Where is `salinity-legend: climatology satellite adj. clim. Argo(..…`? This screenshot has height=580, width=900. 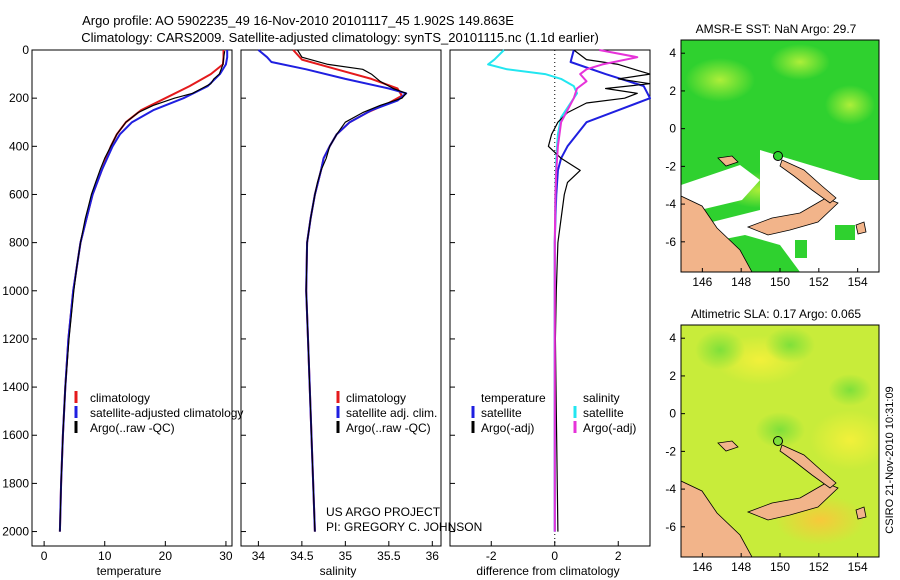 salinity-legend: climatology satellite adj. clim. Argo(..… is located at coordinates (386, 413).